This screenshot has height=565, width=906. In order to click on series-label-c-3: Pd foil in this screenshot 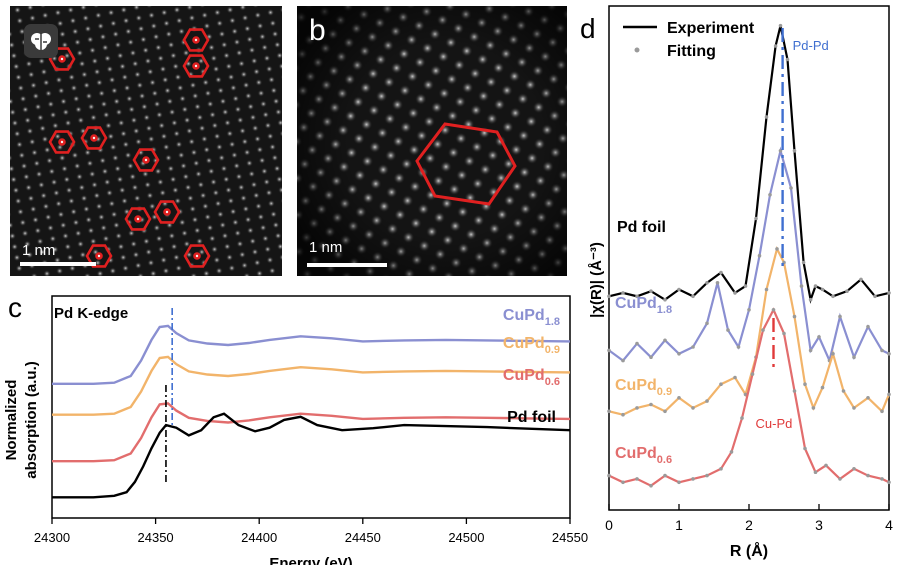, I will do `click(531, 417)`.